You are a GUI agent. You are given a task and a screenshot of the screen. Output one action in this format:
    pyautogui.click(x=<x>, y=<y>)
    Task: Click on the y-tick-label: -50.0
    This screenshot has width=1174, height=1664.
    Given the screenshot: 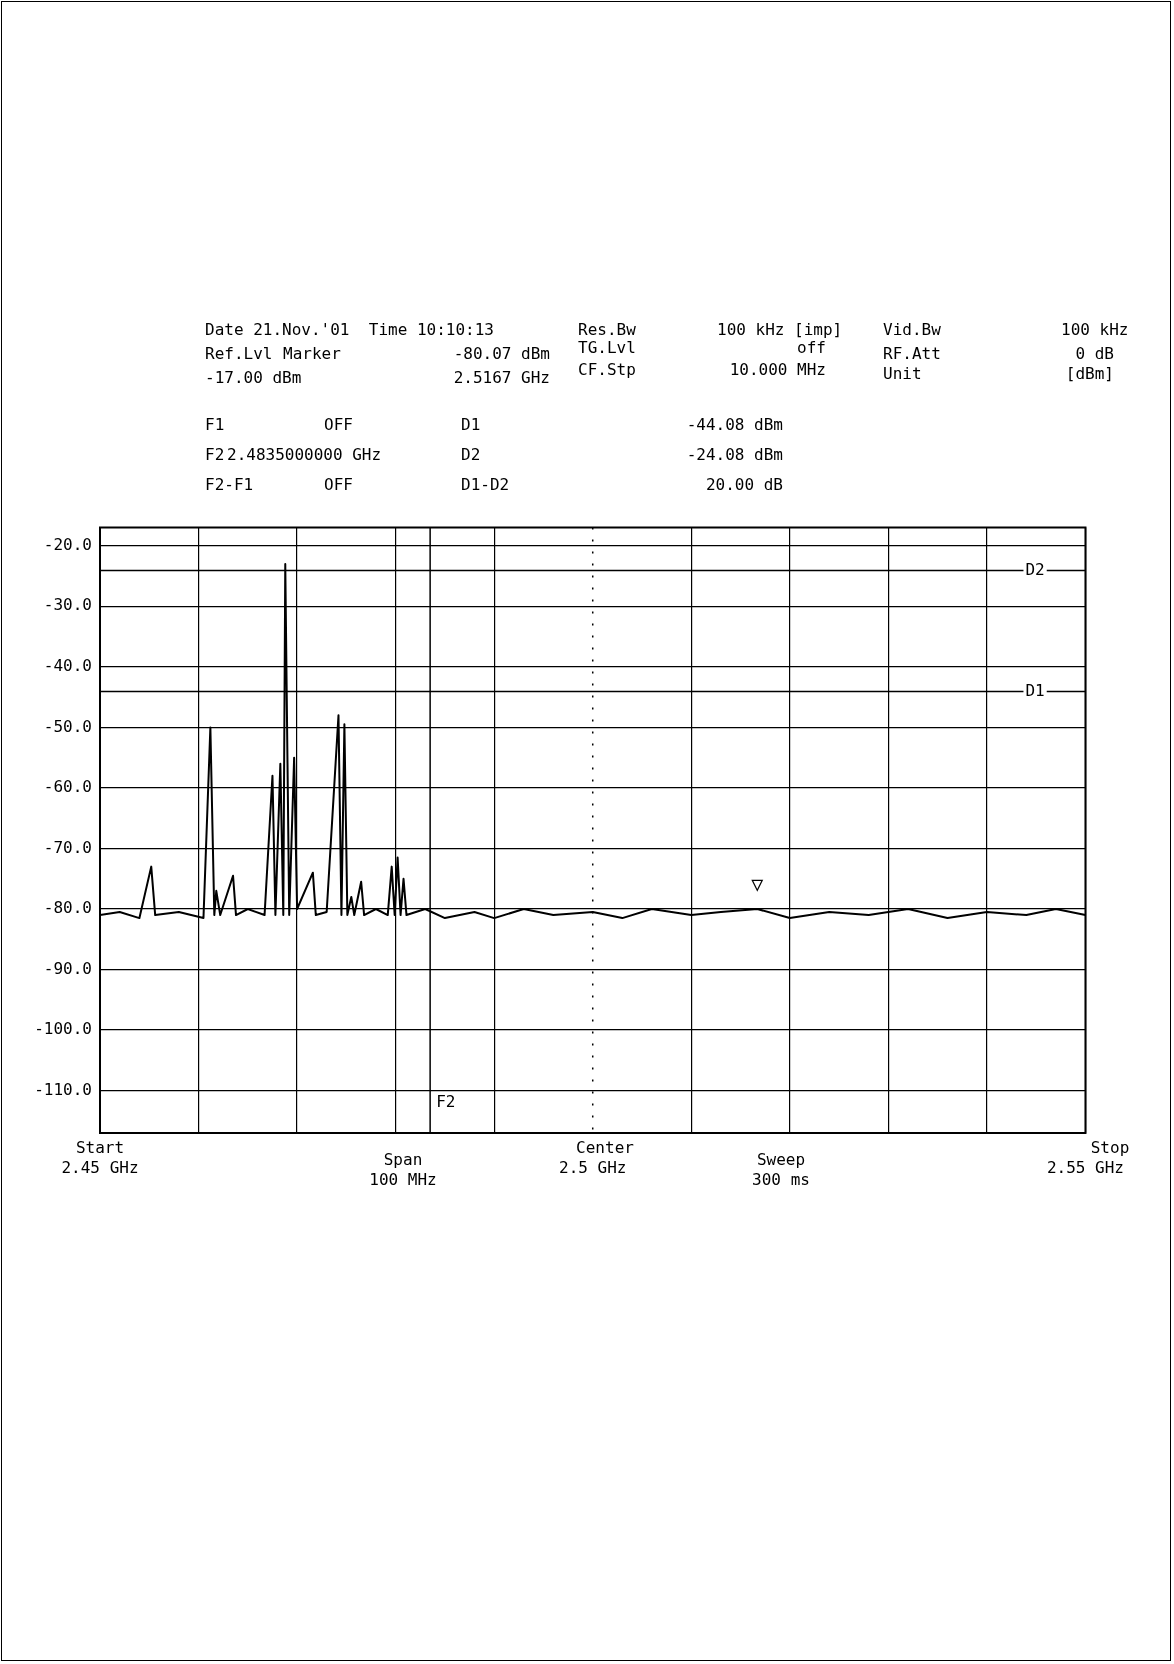 What is the action you would take?
    pyautogui.click(x=67, y=726)
    